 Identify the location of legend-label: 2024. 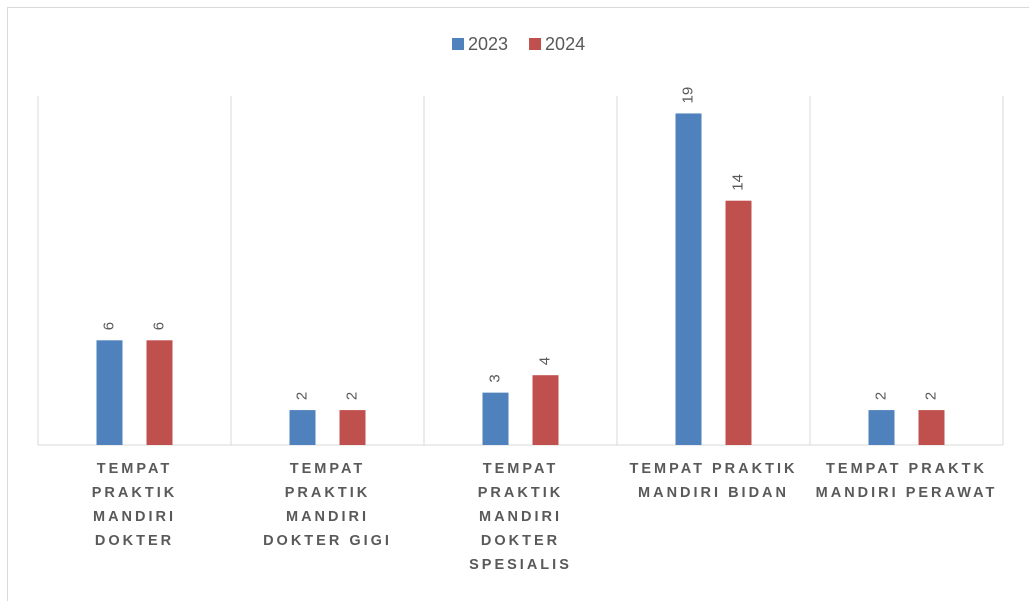
(565, 44).